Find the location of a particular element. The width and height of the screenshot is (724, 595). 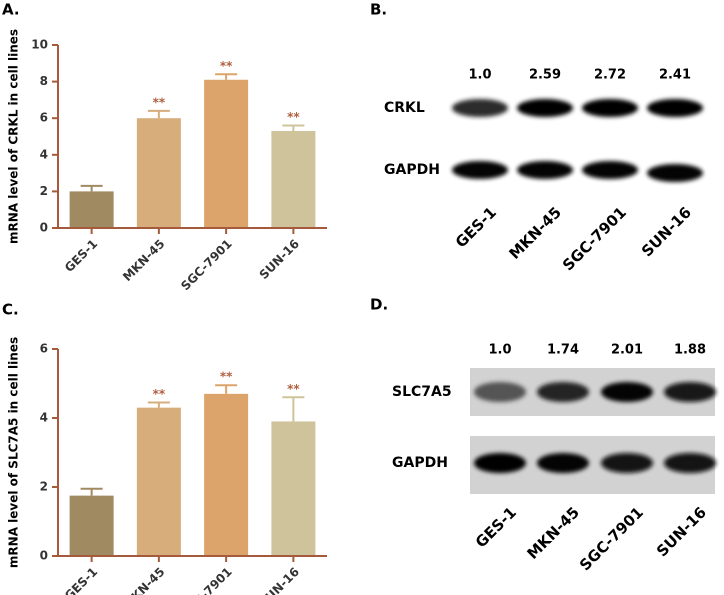

ratio: 1.88 is located at coordinates (690, 350).